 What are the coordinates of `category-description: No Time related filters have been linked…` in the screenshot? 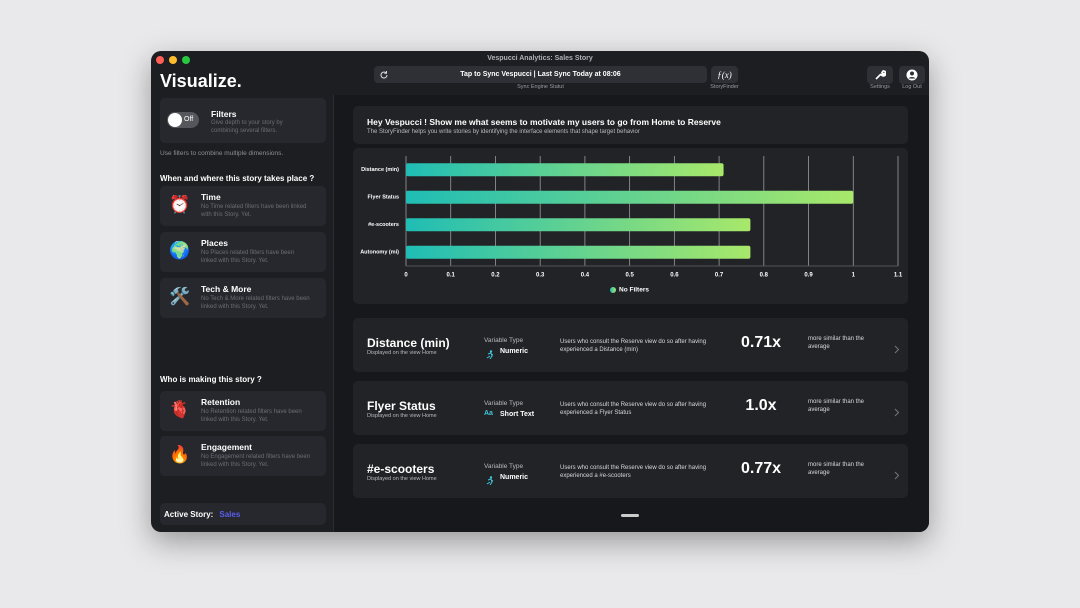 It's located at (254, 211).